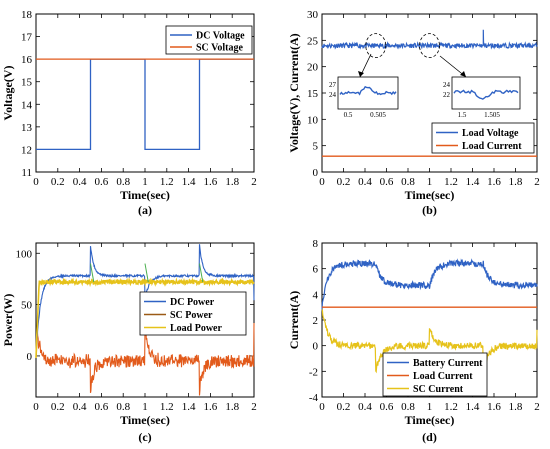  Describe the element at coordinates (316, 147) in the screenshot. I see `y-tick-label: 5` at that location.